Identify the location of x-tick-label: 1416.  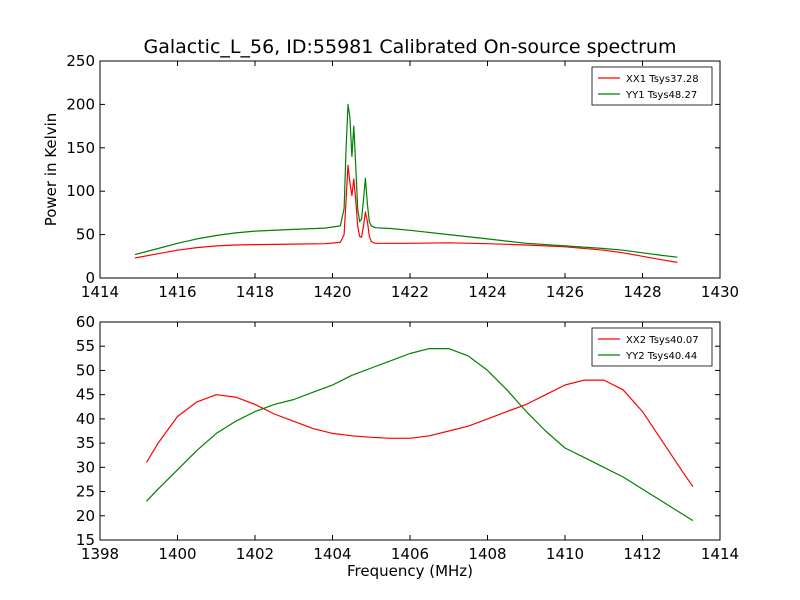
(177, 292).